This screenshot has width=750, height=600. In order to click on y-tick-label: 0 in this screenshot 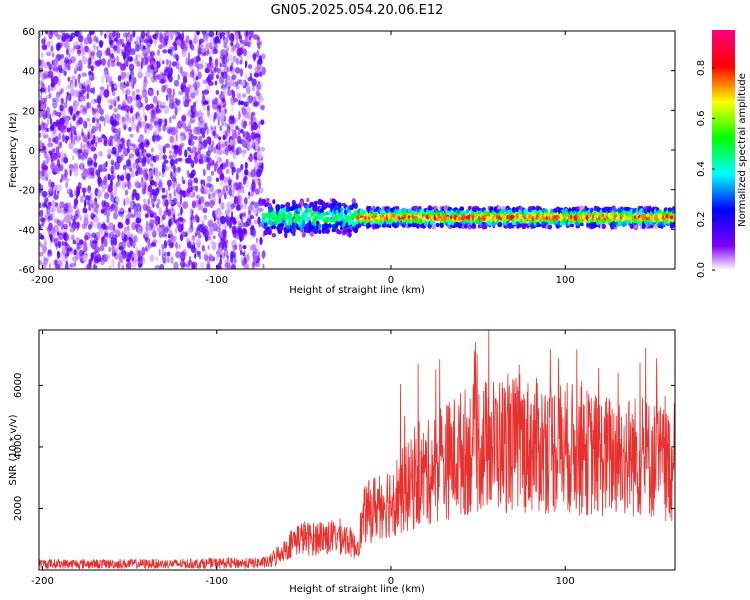, I will do `click(32, 151)`.